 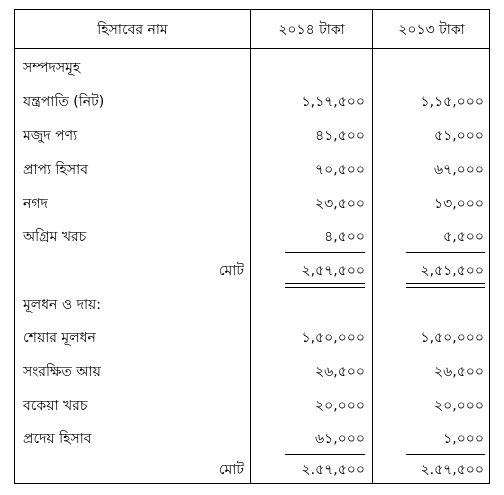 I want to click on row-value-2013: ৬৭,০০০, so click(x=459, y=170).